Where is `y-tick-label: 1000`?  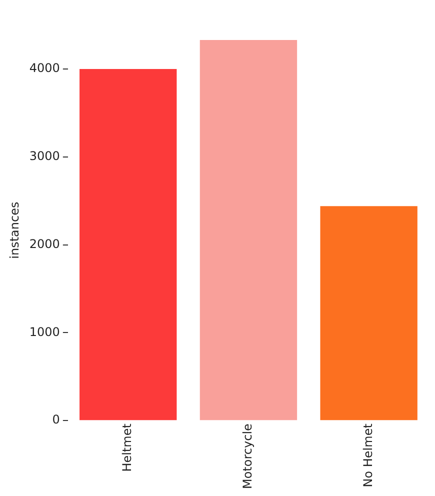
y-tick-label: 1000 is located at coordinates (44, 331).